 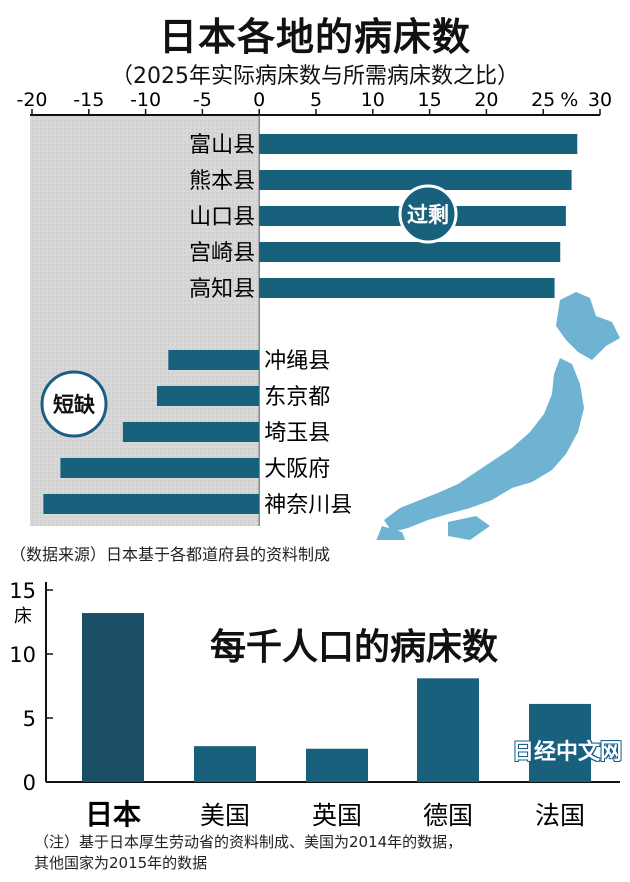 What do you see at coordinates (29, 783) in the screenshot?
I see `y-tick-label: 0` at bounding box center [29, 783].